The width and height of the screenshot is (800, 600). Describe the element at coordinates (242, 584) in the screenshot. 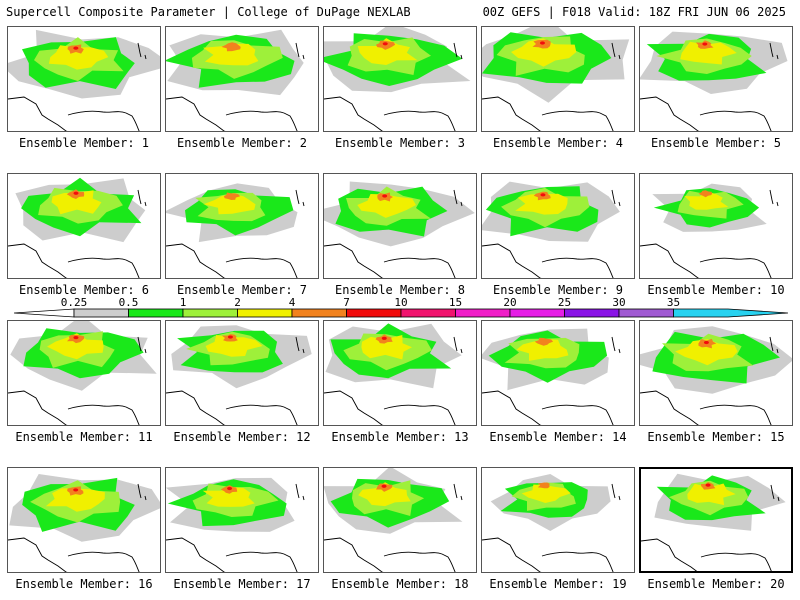

I see `ensemble-member-caption: Ensemble Member: 17` at that location.